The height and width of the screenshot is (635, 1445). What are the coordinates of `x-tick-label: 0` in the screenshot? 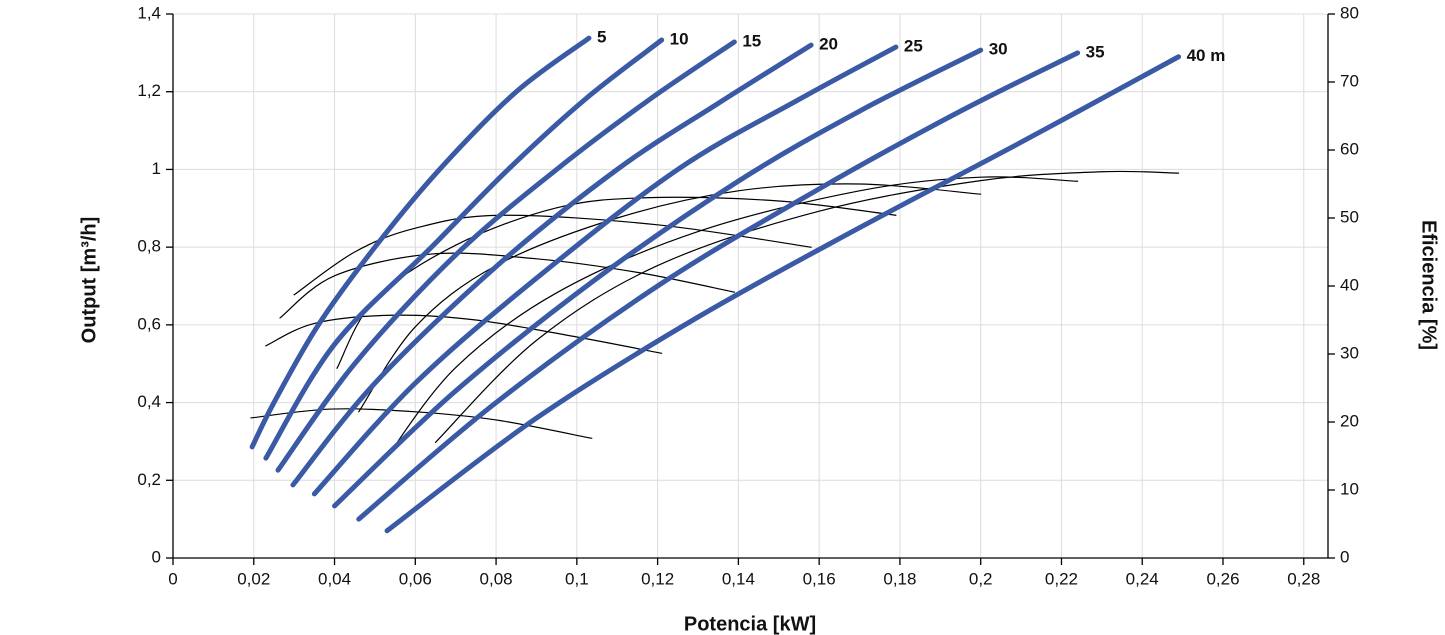 It's located at (172, 578).